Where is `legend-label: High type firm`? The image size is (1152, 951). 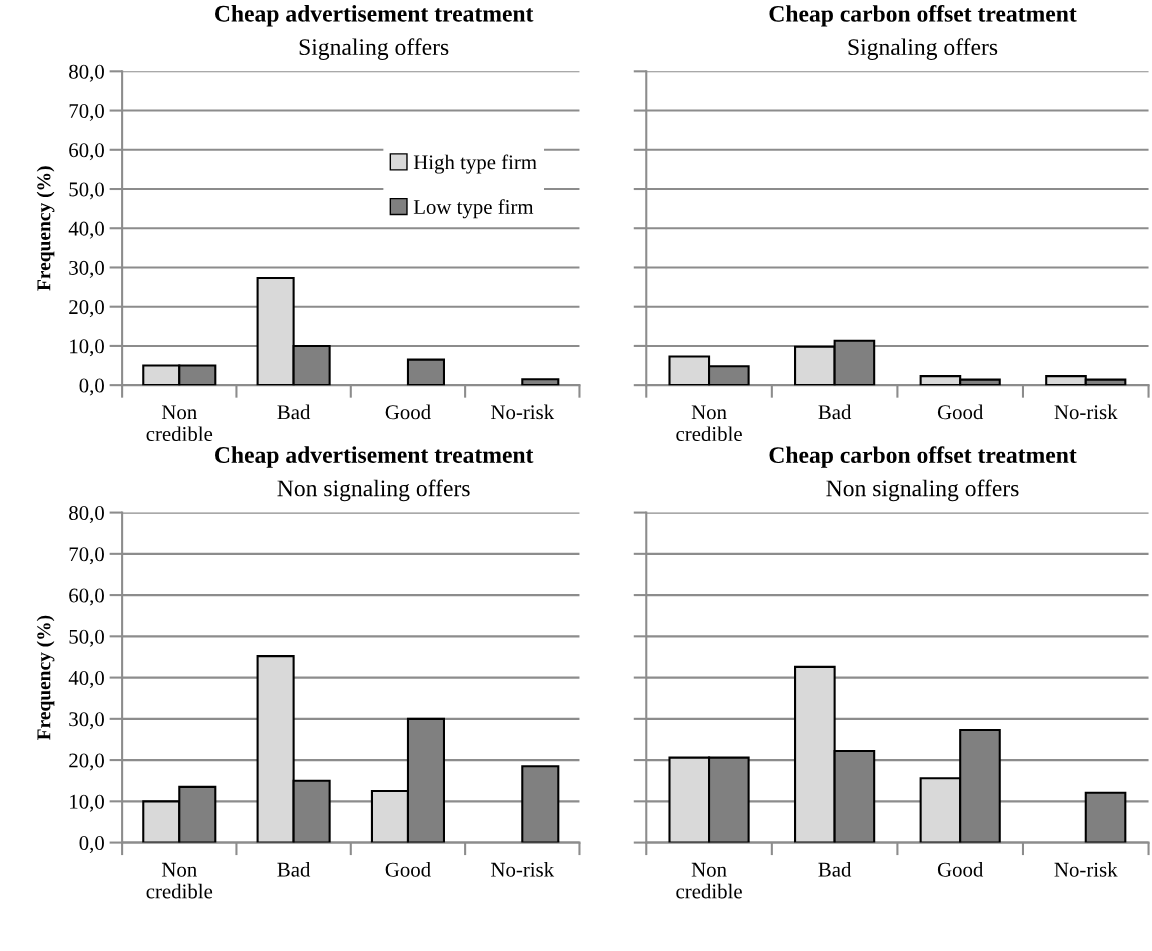
legend-label: High type firm is located at coordinates (475, 164).